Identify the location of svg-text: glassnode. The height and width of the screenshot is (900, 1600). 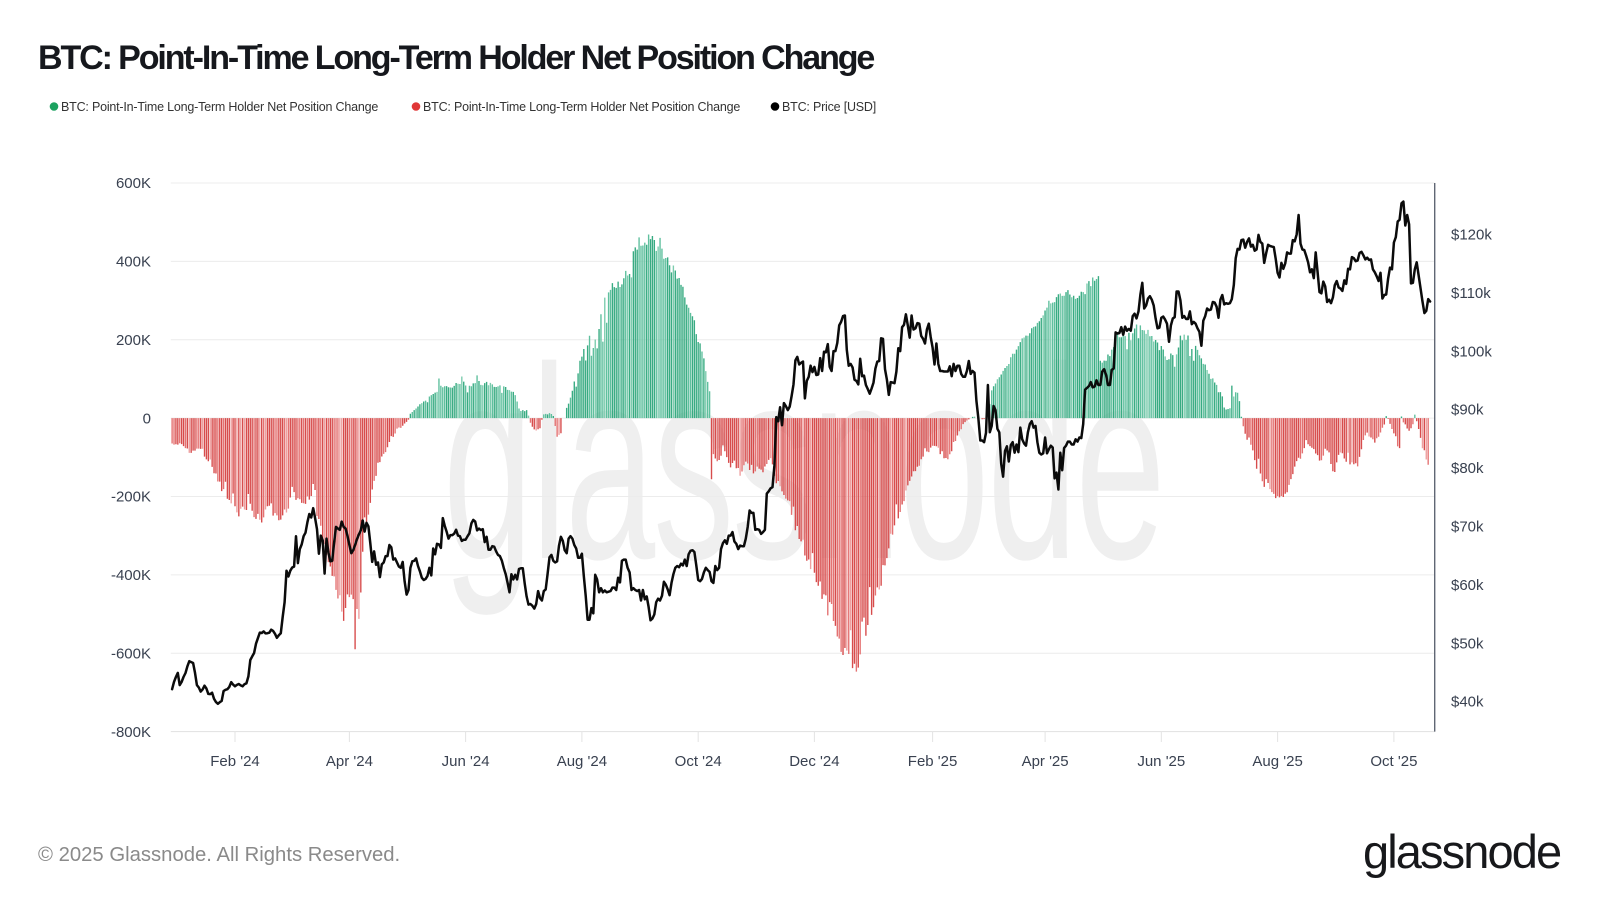
(1462, 851).